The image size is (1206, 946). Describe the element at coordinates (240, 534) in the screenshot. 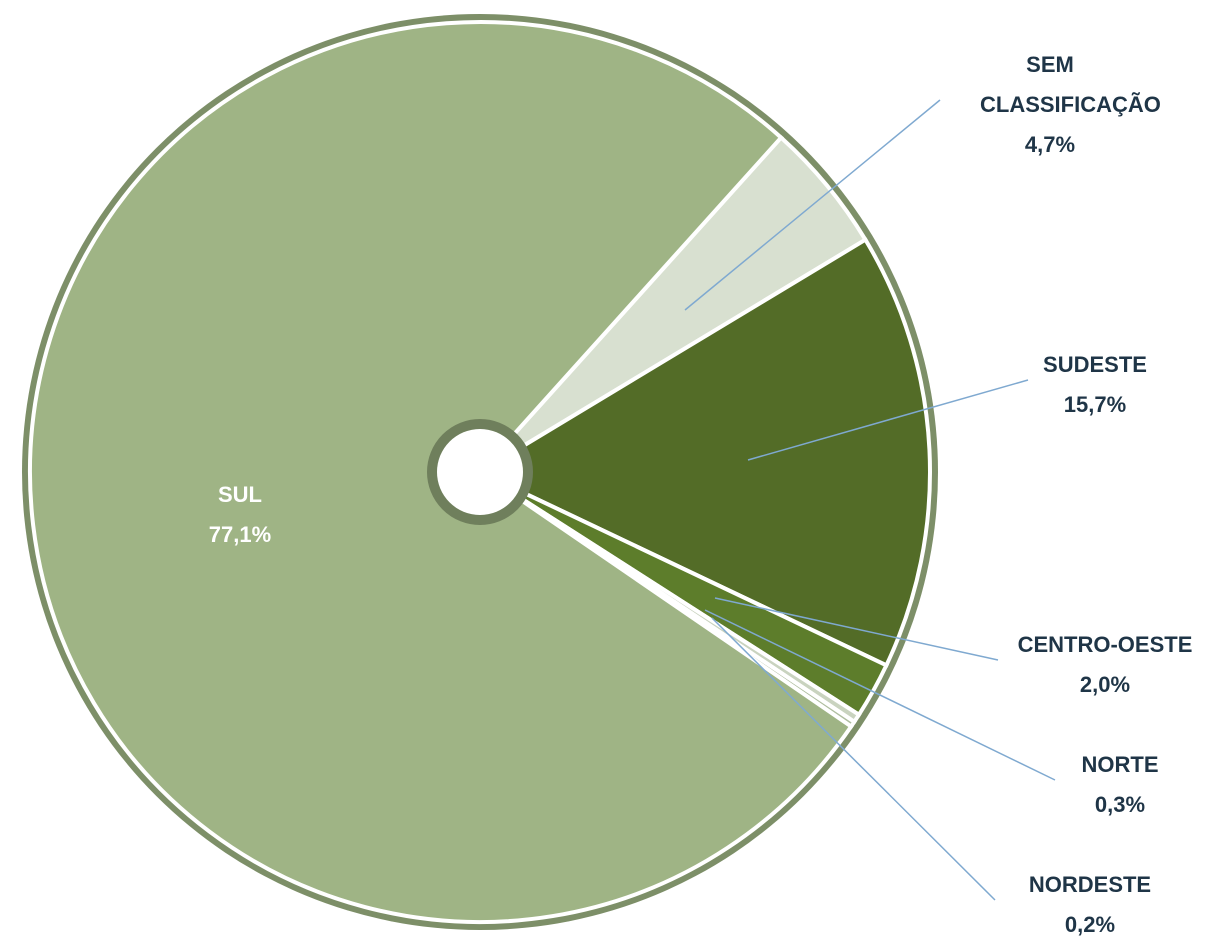

I see `slice-value: 77,1%` at that location.